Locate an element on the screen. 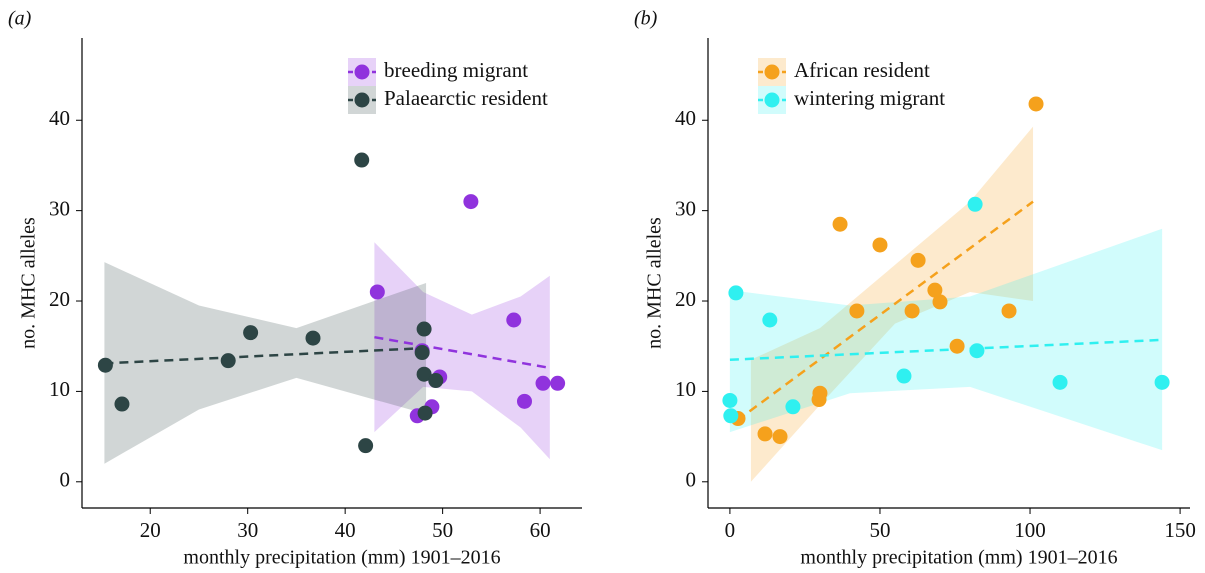 This screenshot has height=573, width=1205. legend-label: Palaearctic resident is located at coordinates (466, 98).